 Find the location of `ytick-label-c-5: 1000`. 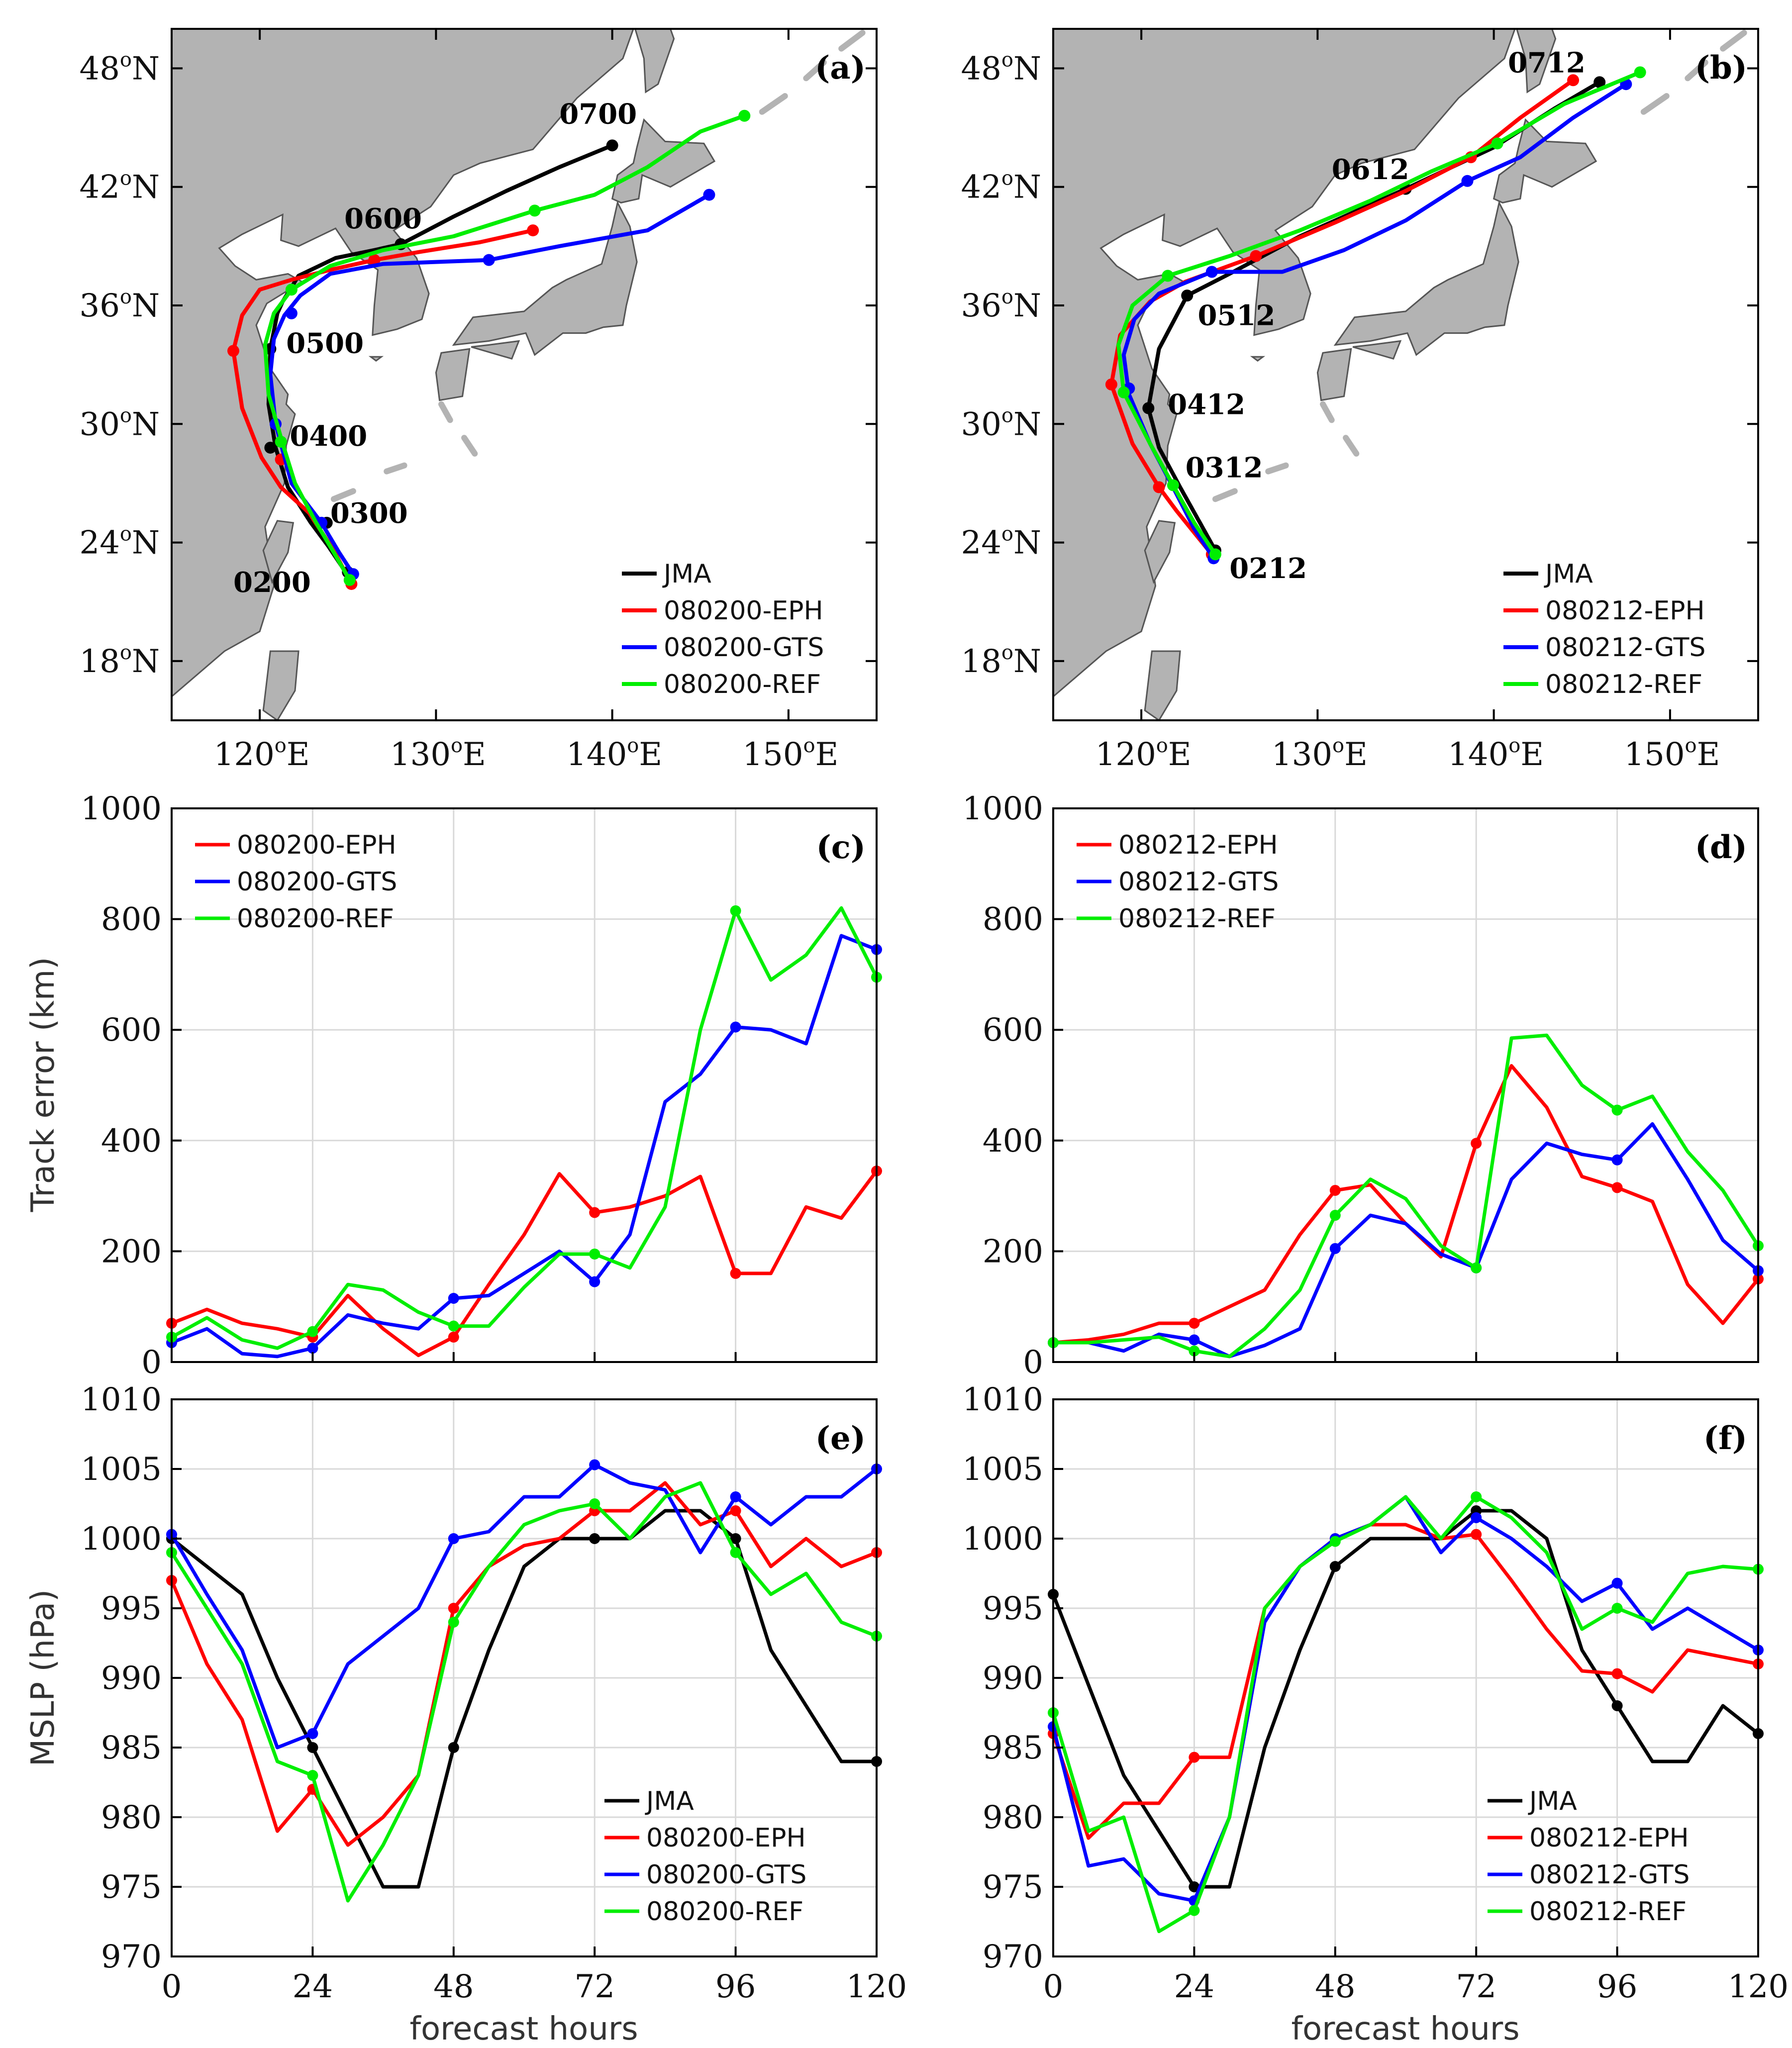

ytick-label-c-5: 1000 is located at coordinates (121, 808).